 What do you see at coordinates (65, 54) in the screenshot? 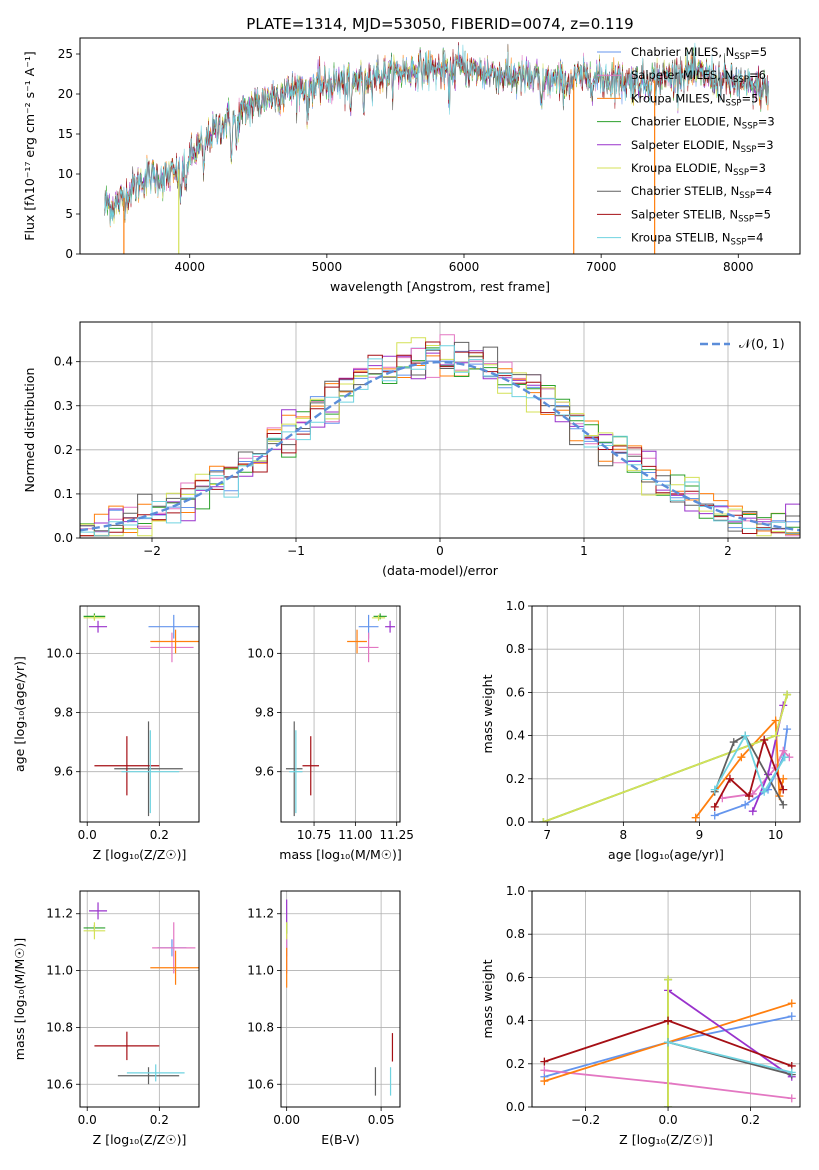
I see `y-tick-label: 25` at bounding box center [65, 54].